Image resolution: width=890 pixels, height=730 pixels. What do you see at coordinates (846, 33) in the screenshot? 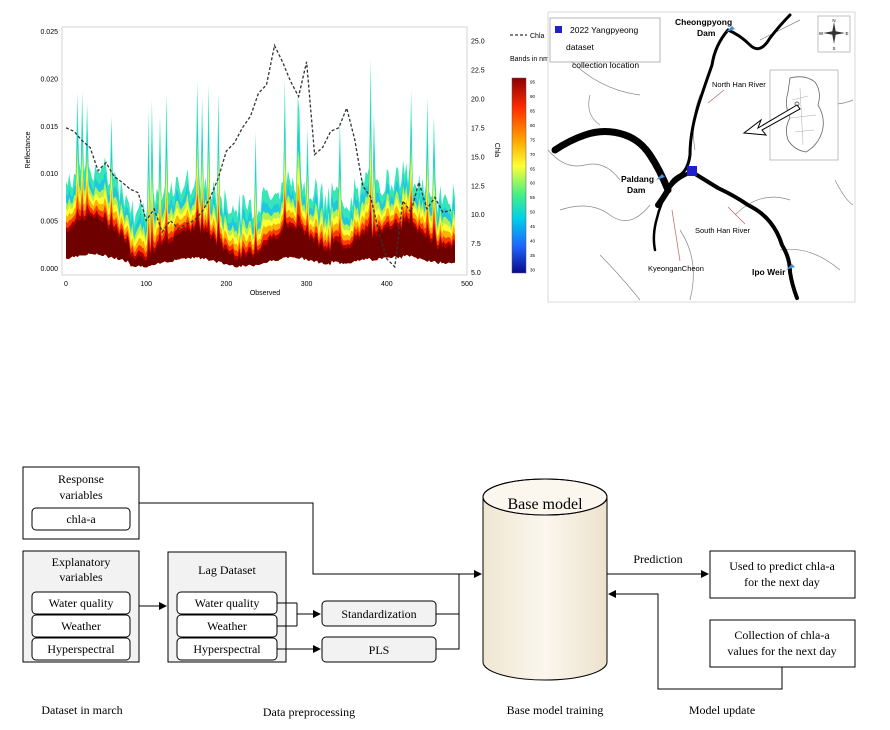
I see `compass-e: E` at bounding box center [846, 33].